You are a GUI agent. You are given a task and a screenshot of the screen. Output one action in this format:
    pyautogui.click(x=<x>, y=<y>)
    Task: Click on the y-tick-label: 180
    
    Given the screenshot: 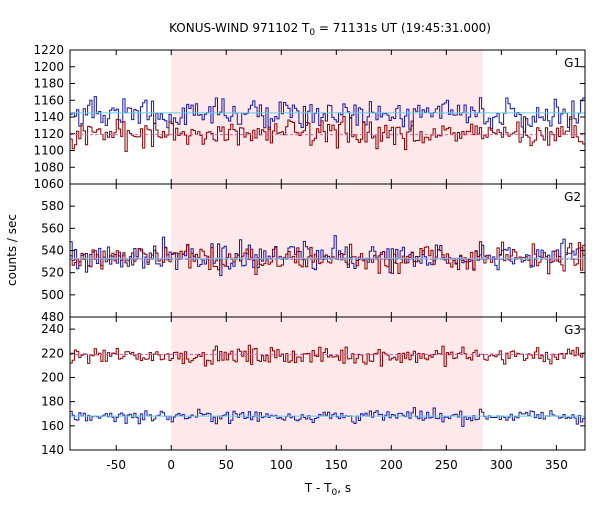 What is the action you would take?
    pyautogui.click(x=52, y=402)
    